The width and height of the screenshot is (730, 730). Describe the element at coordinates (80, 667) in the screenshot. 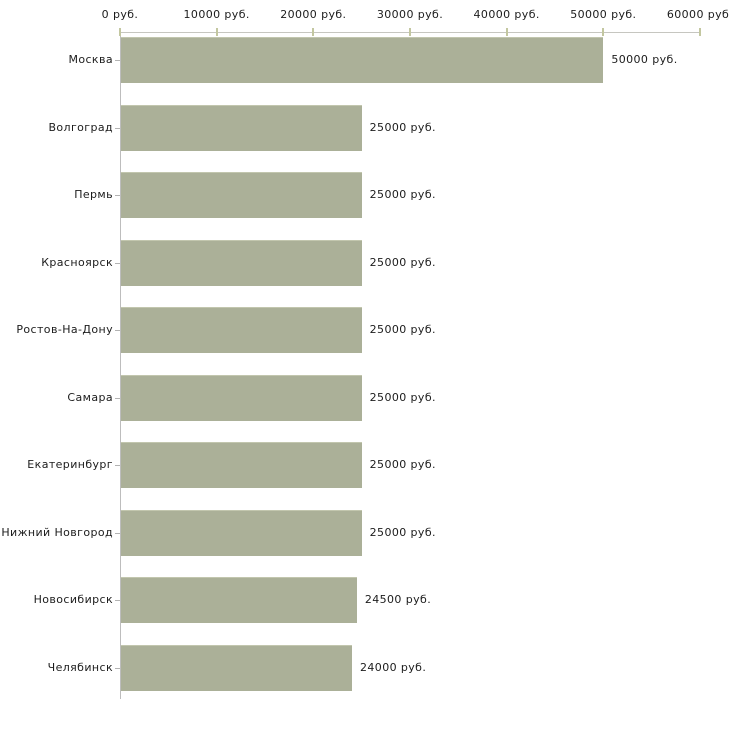

I see `category-label: Челябинск` at that location.